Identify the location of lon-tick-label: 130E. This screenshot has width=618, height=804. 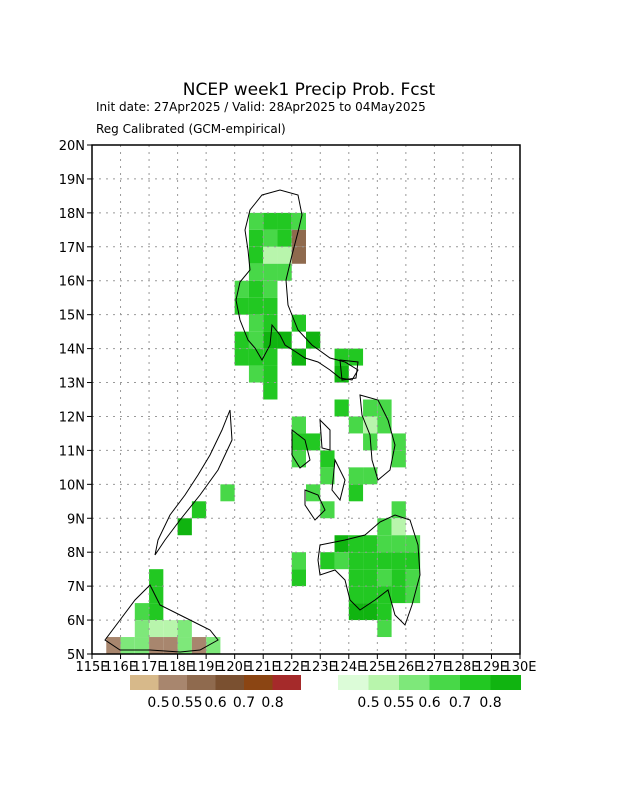
(519, 667).